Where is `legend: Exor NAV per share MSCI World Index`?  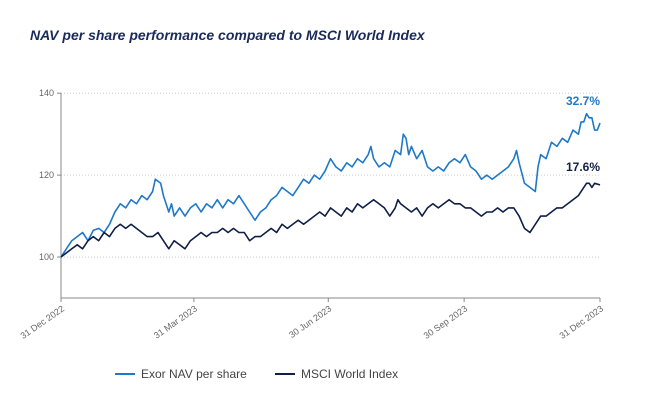
legend: Exor NAV per share MSCI World Index is located at coordinates (256, 374).